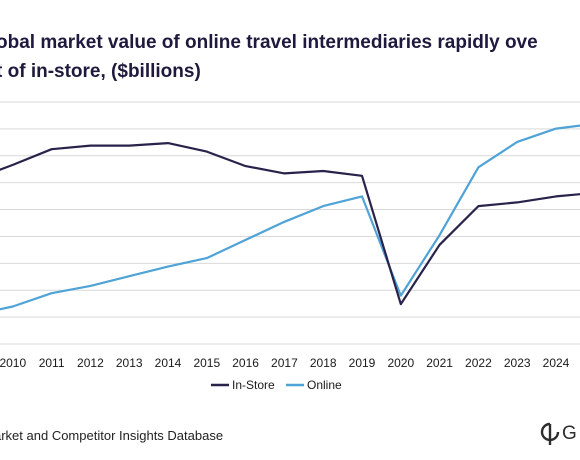  I want to click on legend: In-Store Online, so click(276, 385).